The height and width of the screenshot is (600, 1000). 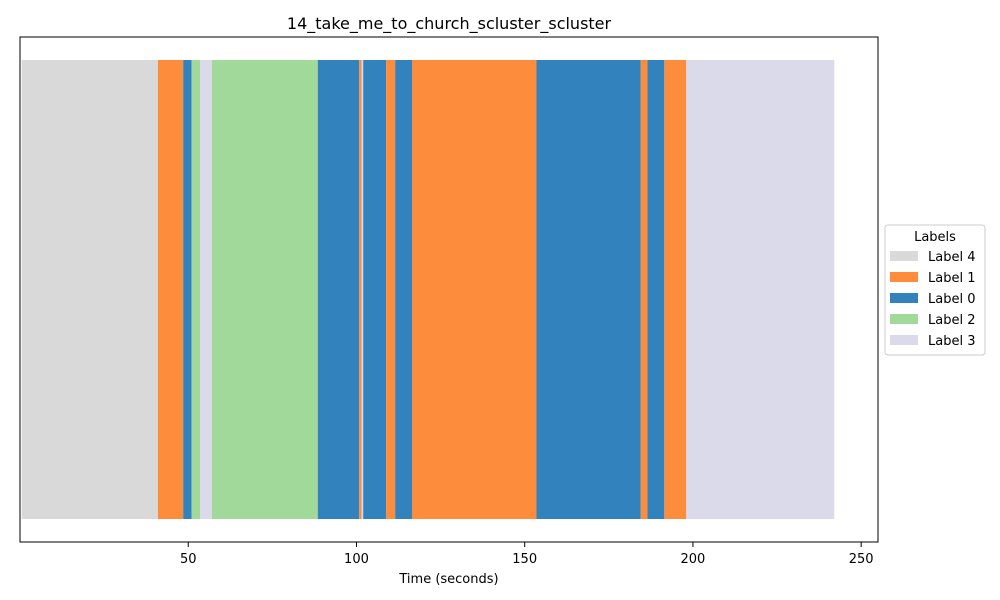 I want to click on x-tick-label-4: 250, so click(x=861, y=559).